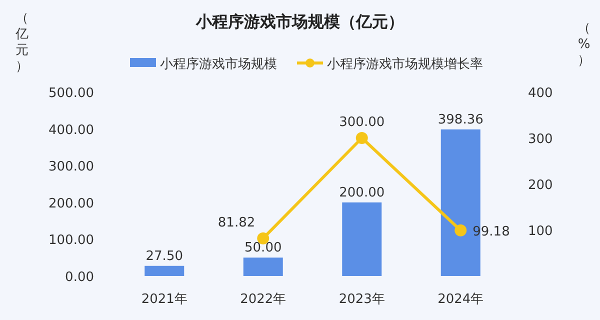 The width and height of the screenshot is (600, 320). What do you see at coordinates (218, 64) in the screenshot?
I see `legend-label: 小程序游戏市场规模` at bounding box center [218, 64].